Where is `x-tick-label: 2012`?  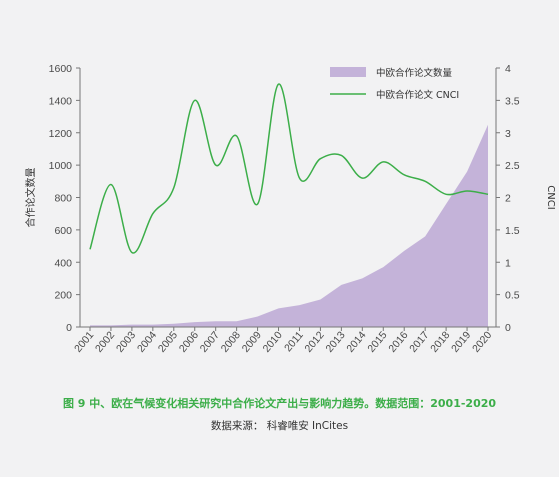 x-tick-label: 2012 is located at coordinates (315, 342).